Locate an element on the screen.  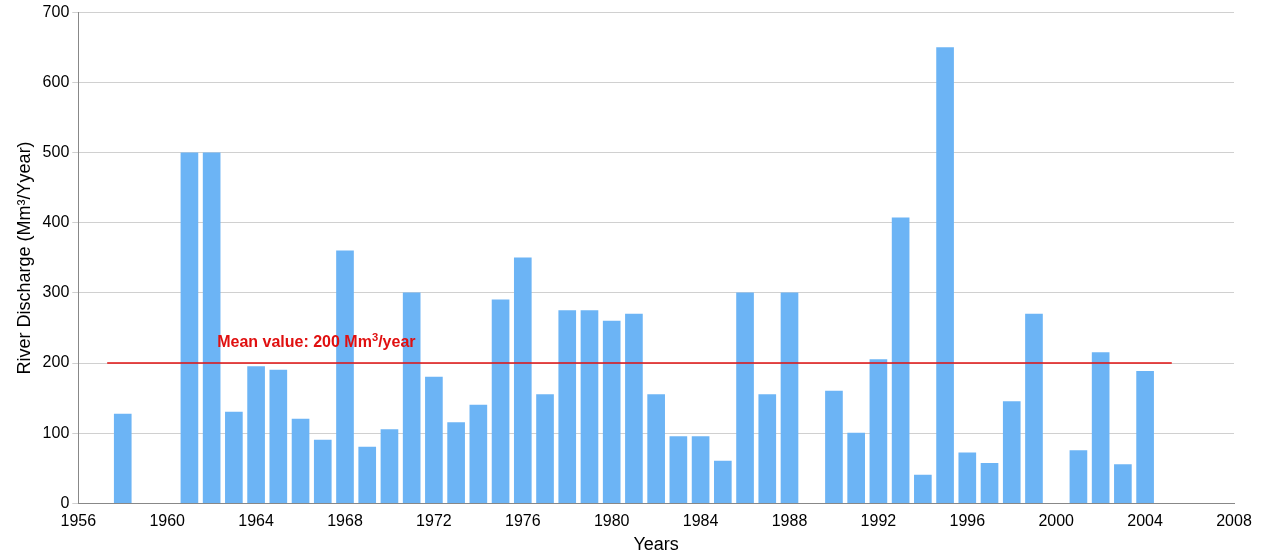
y-tick-label: 700 is located at coordinates (56, 12).